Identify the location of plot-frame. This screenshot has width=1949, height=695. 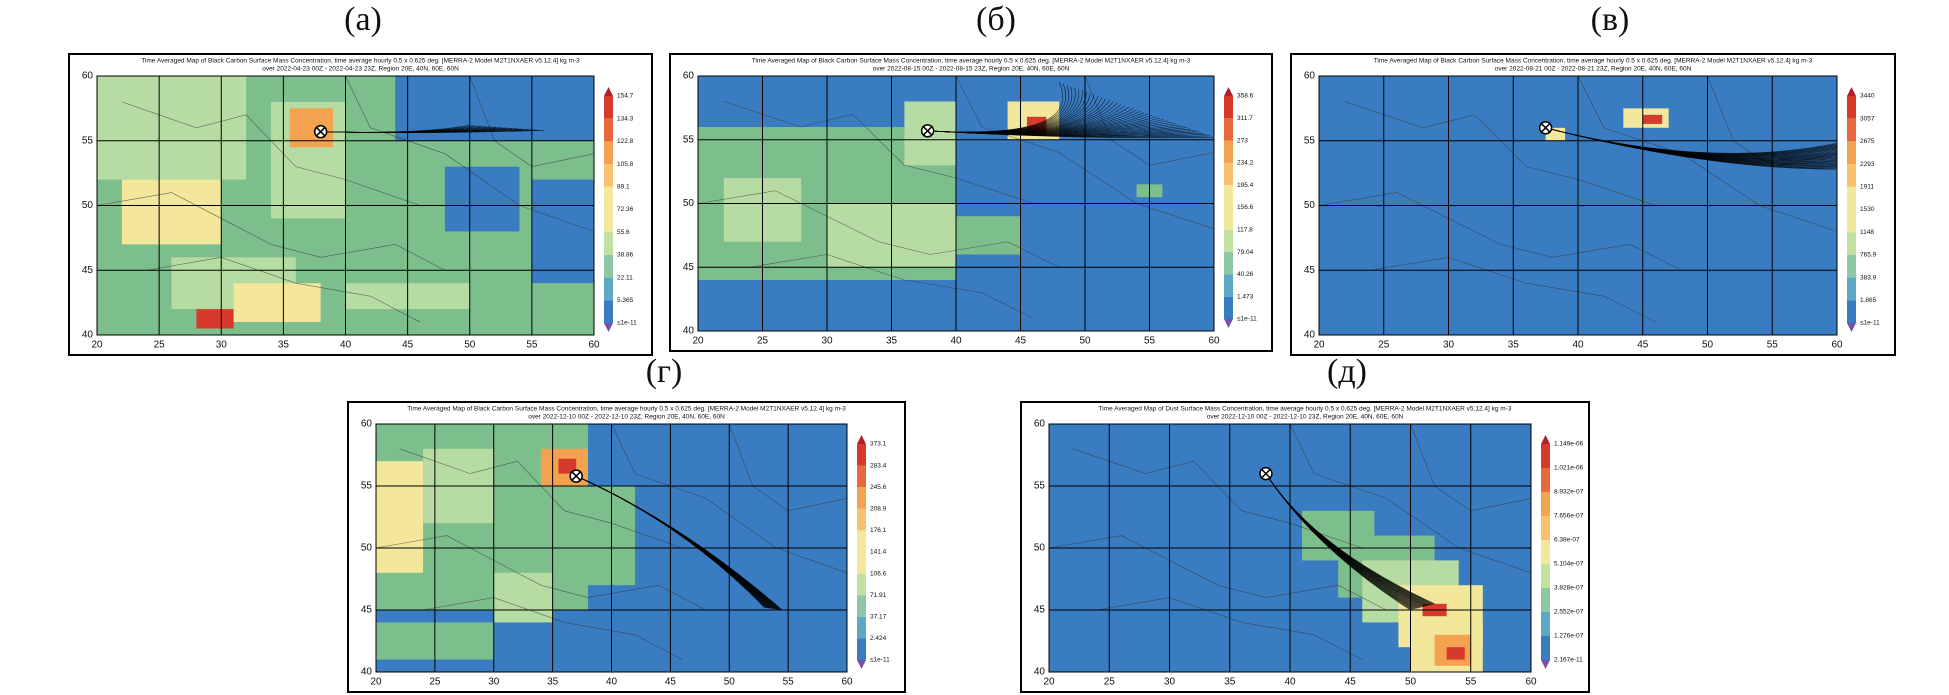
(956, 203).